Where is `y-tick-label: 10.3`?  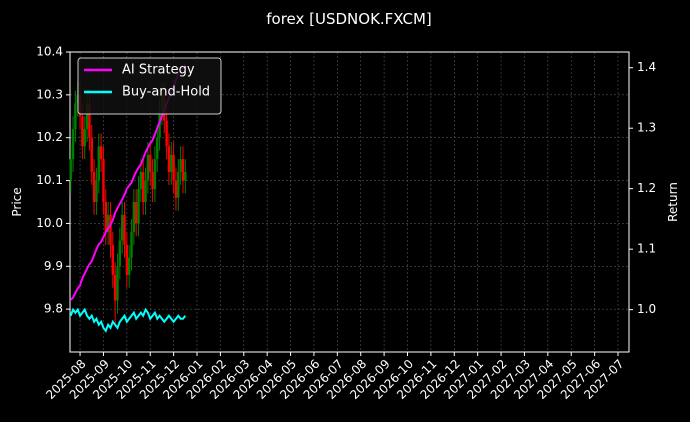
y-tick-label: 10.3 is located at coordinates (49, 94).